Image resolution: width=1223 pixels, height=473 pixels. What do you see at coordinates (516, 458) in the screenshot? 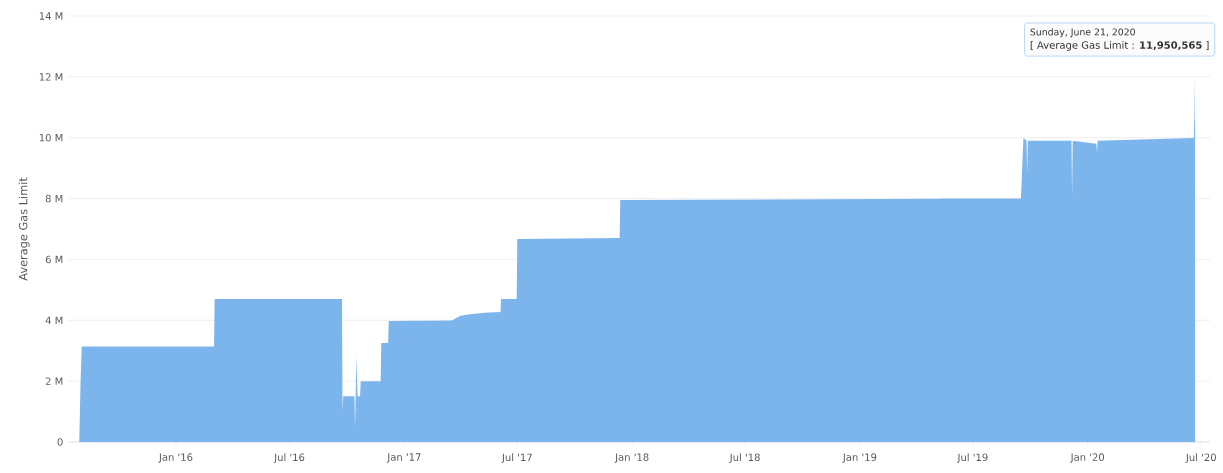
I see `x-tick-label: Jul '17` at bounding box center [516, 458].